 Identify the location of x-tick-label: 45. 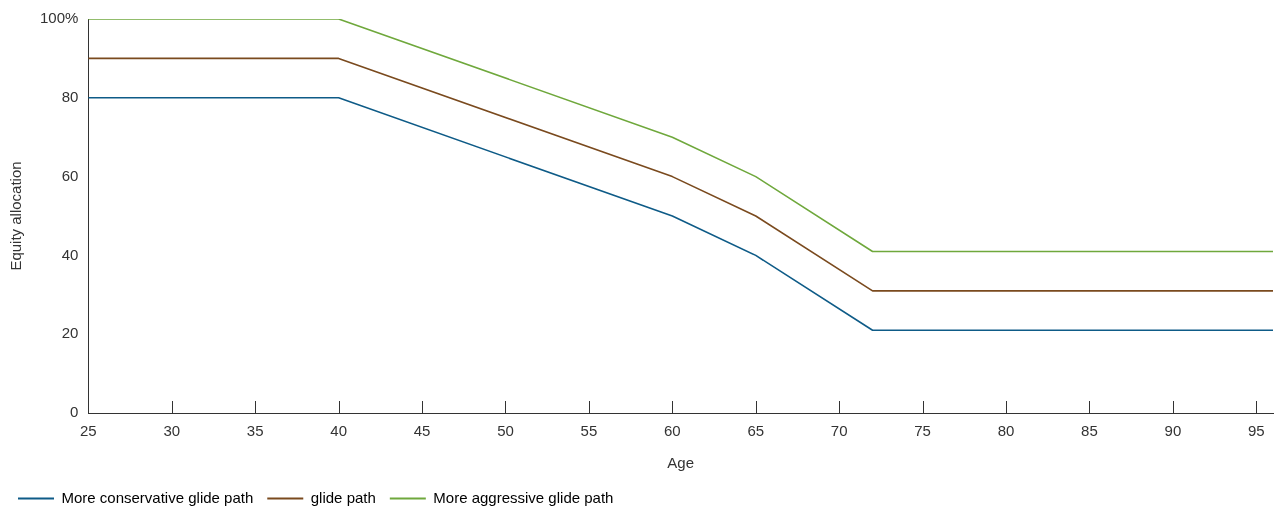
(422, 431).